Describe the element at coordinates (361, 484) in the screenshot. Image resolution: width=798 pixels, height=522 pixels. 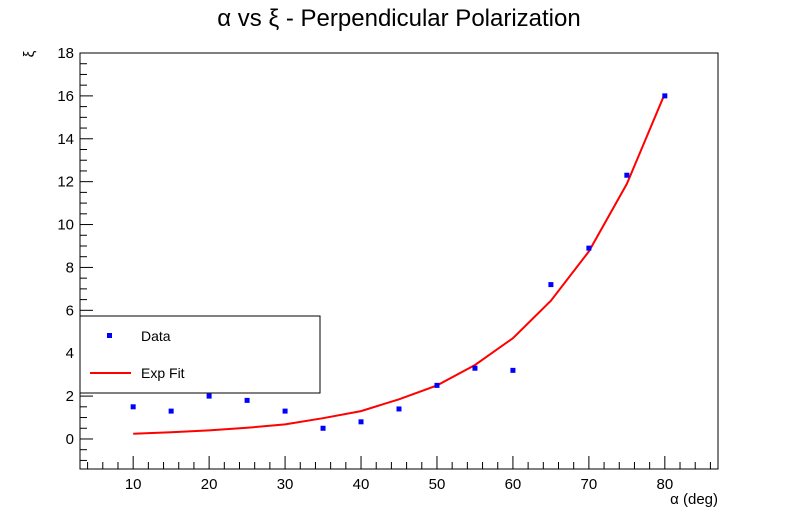
I see `x-tick-label: 40` at that location.